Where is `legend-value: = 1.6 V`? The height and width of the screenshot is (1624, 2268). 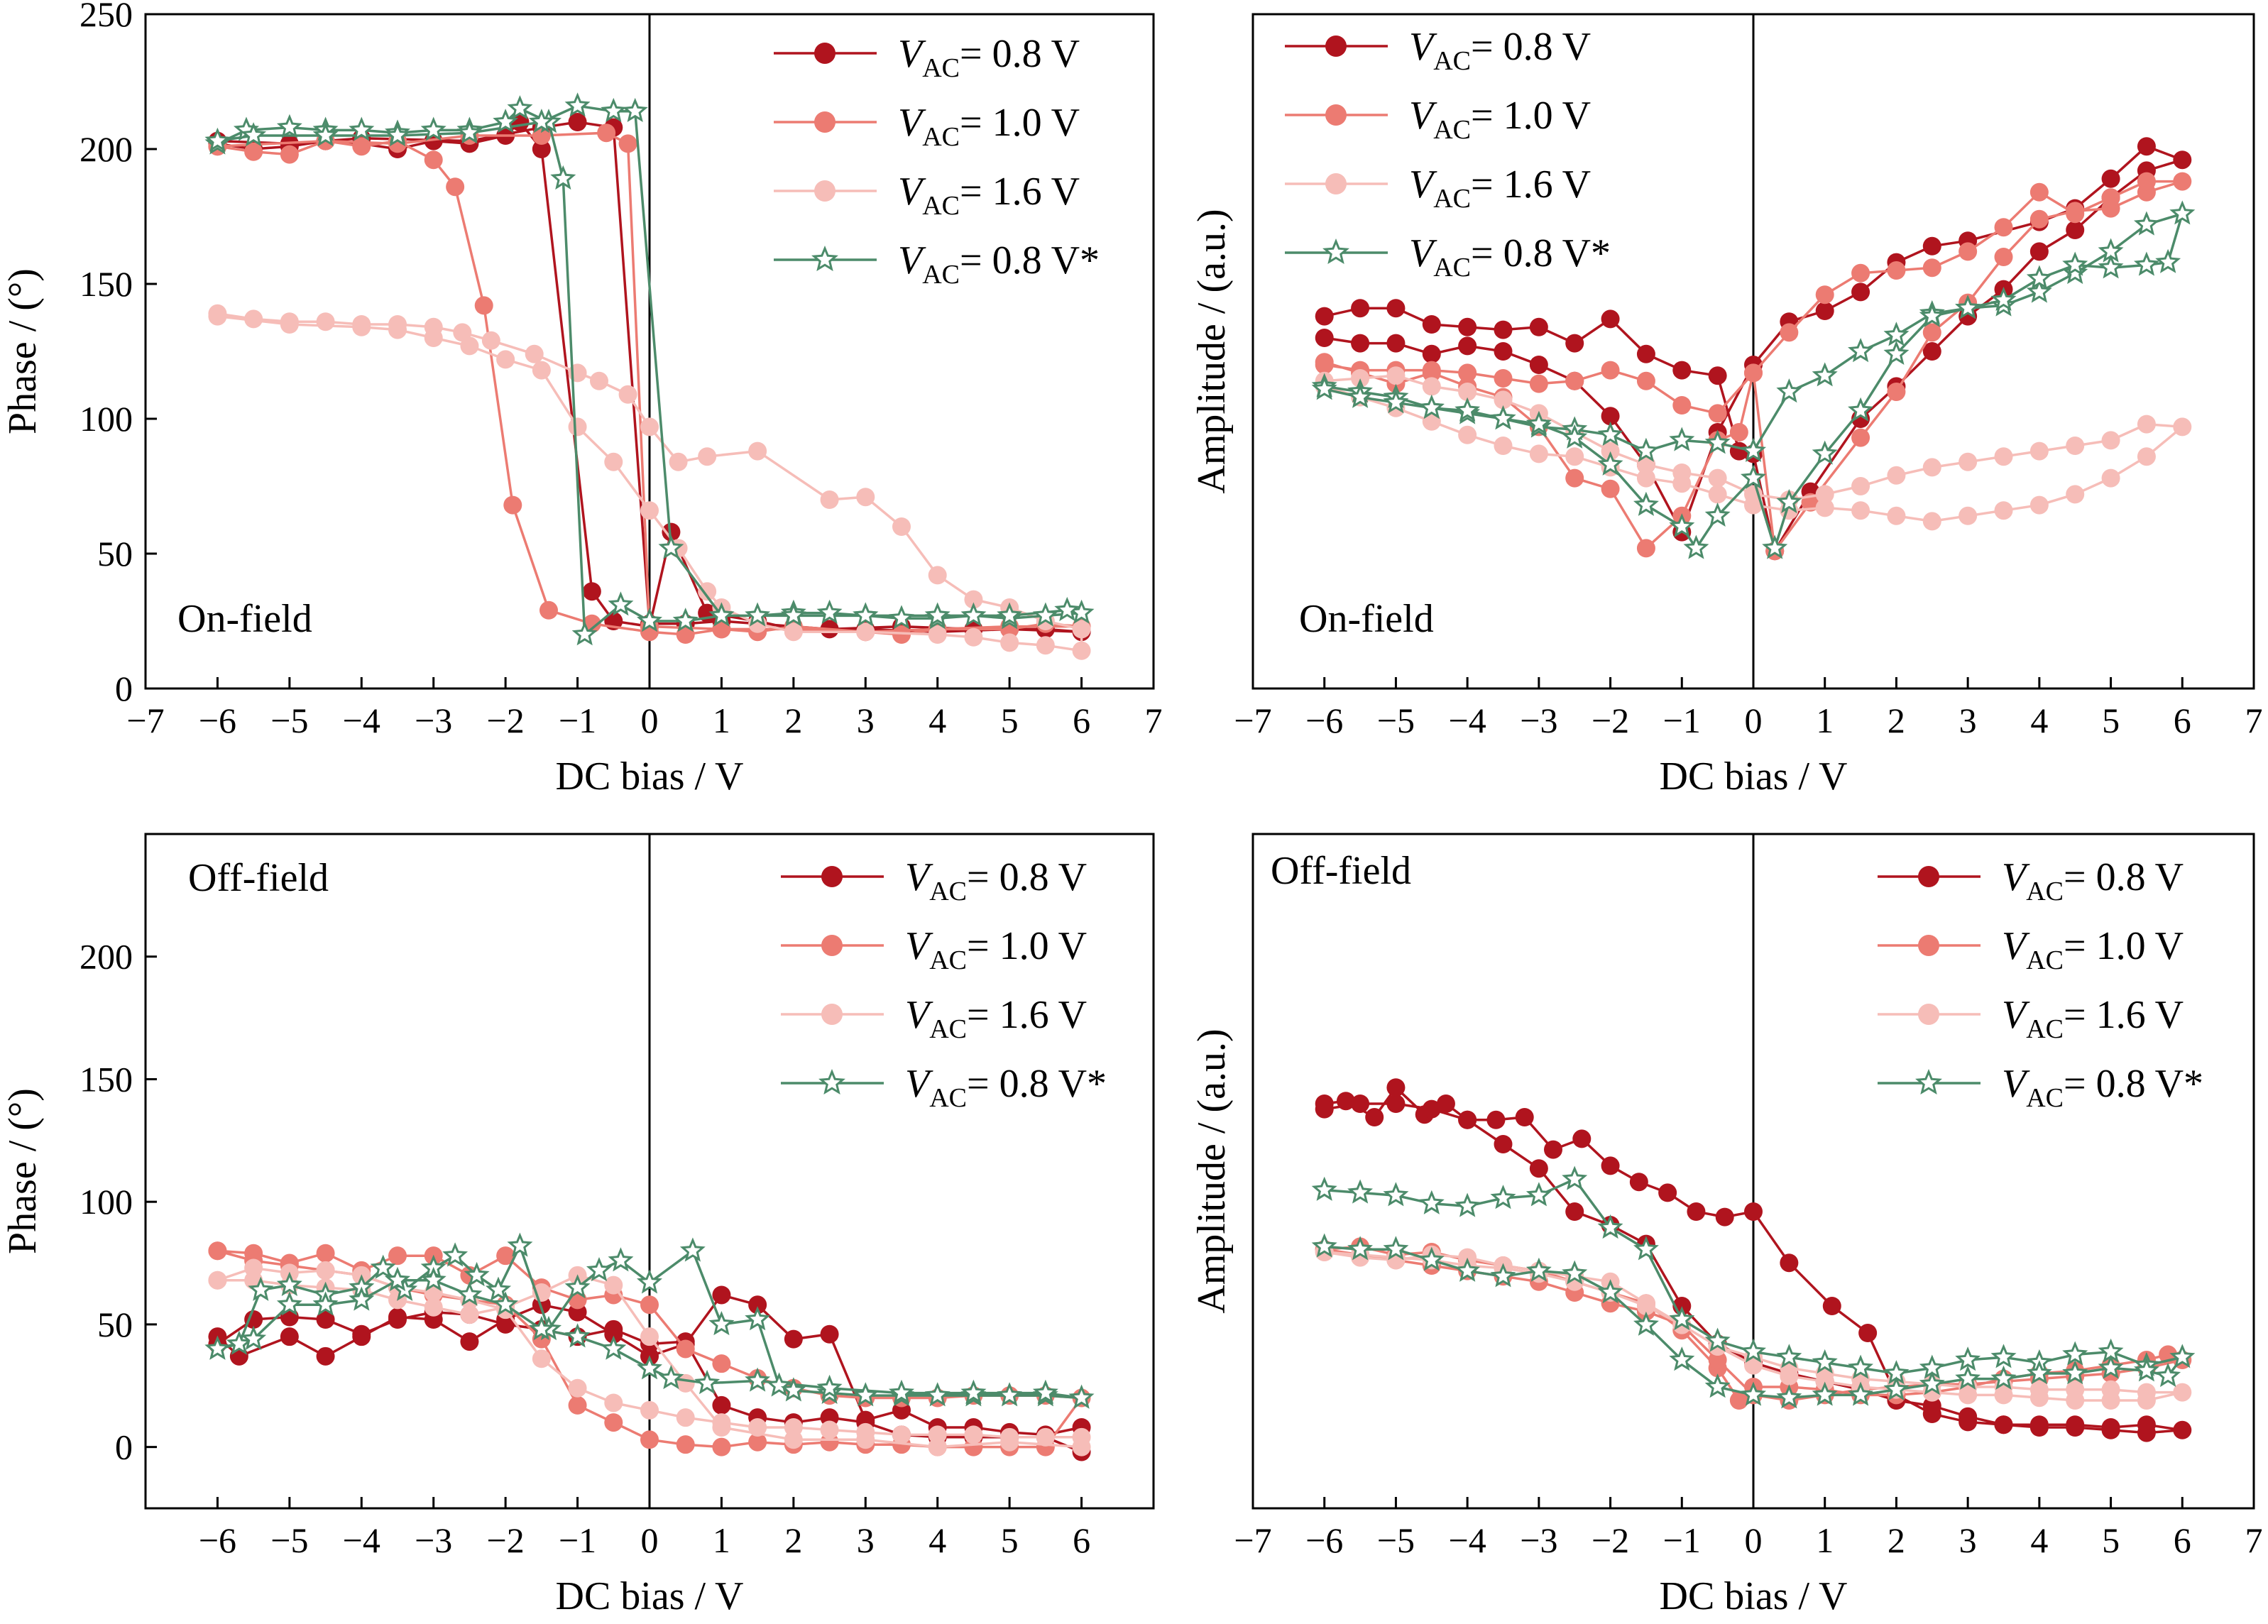 legend-value: = 1.6 V is located at coordinates (1020, 192).